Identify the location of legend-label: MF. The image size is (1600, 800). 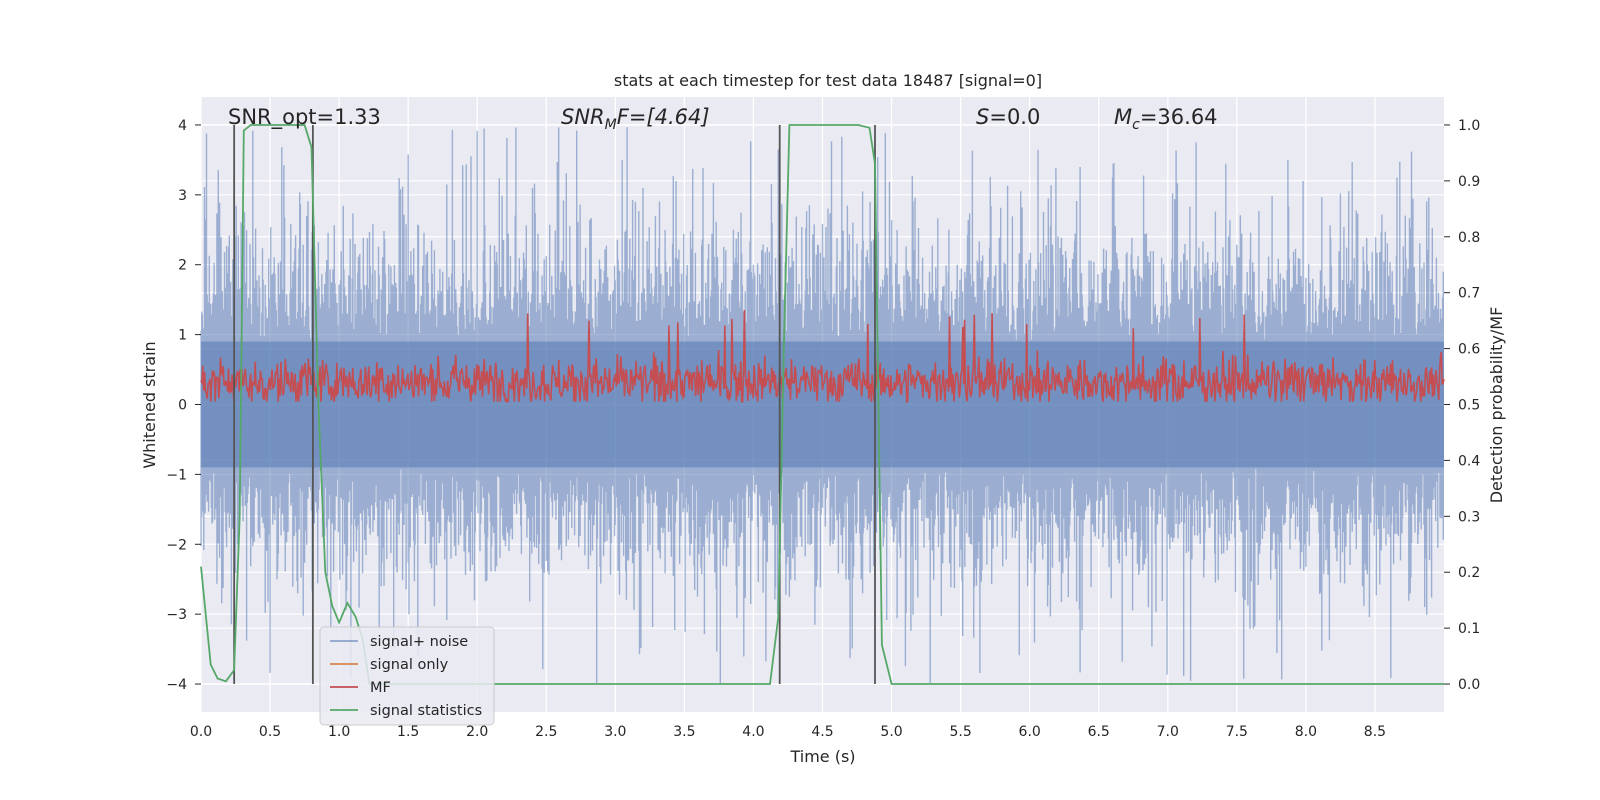
(380, 688).